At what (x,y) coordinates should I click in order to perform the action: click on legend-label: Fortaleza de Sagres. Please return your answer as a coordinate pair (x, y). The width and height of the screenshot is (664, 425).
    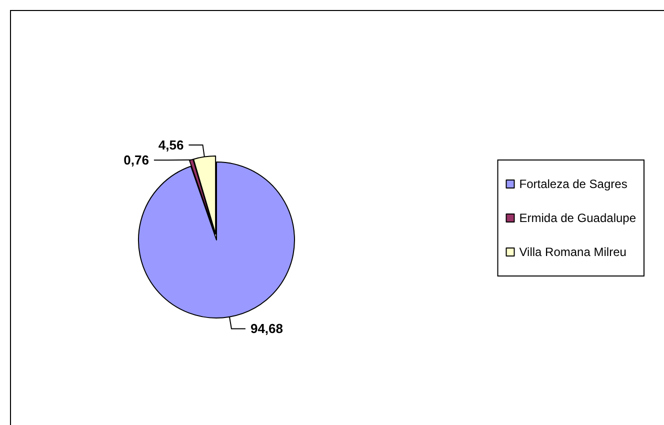
    Looking at the image, I should click on (573, 184).